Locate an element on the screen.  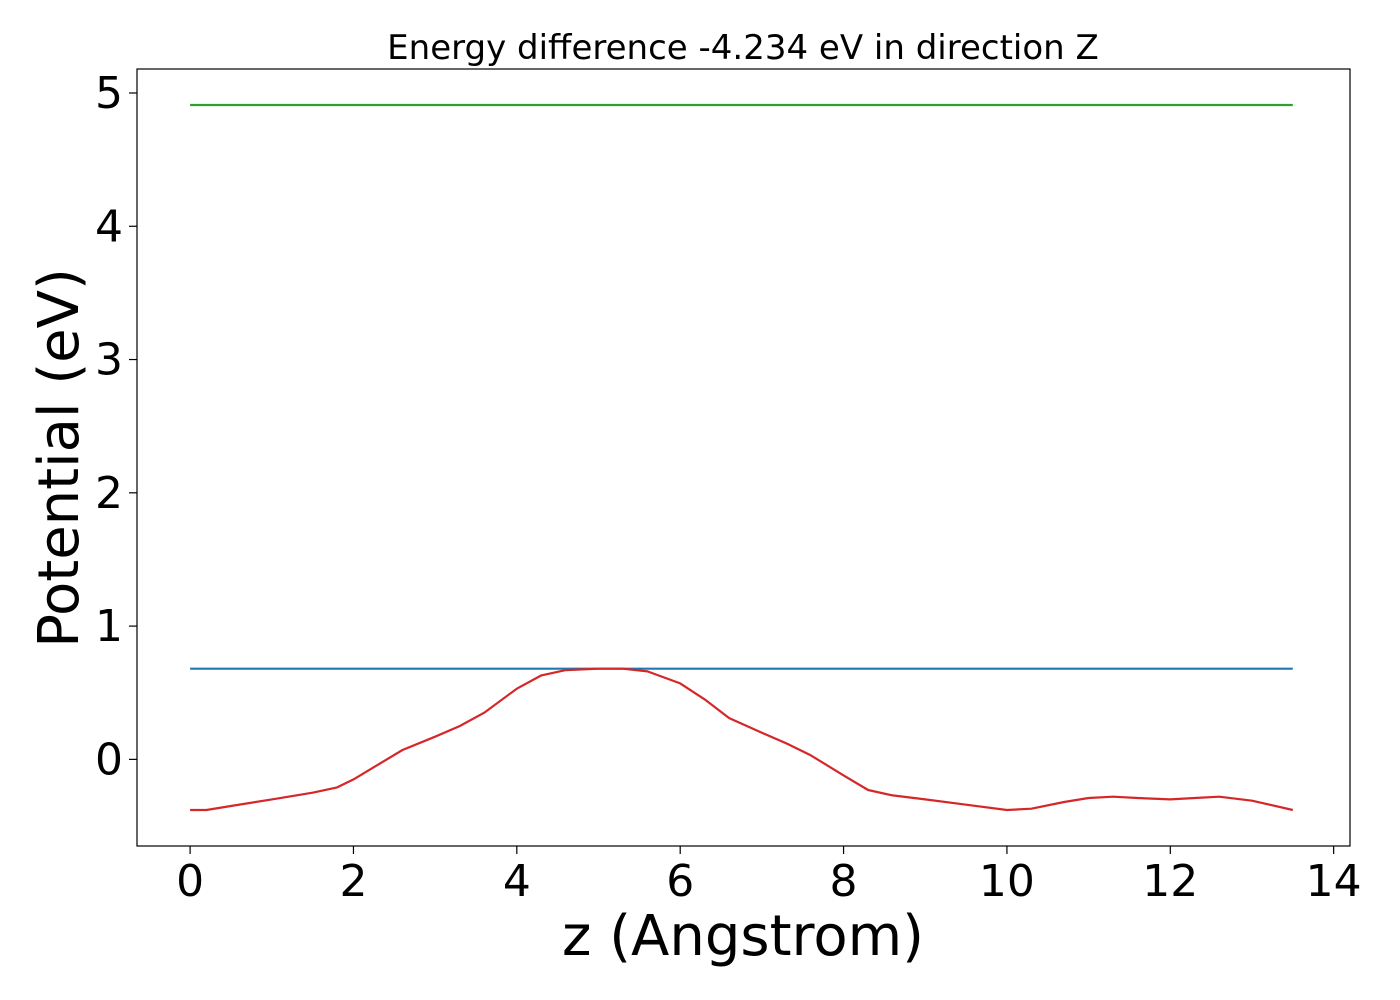
x-tick-label: 2 is located at coordinates (353, 881).